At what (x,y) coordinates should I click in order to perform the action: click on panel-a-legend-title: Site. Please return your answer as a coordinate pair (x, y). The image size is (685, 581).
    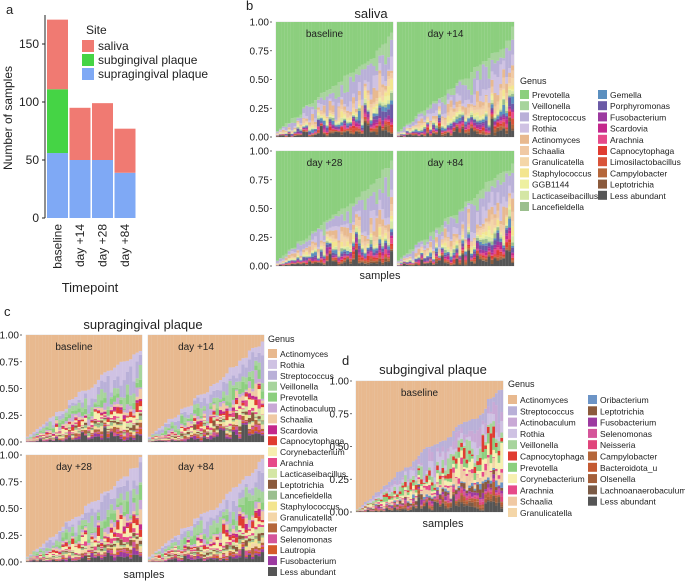
    Looking at the image, I should click on (96, 30).